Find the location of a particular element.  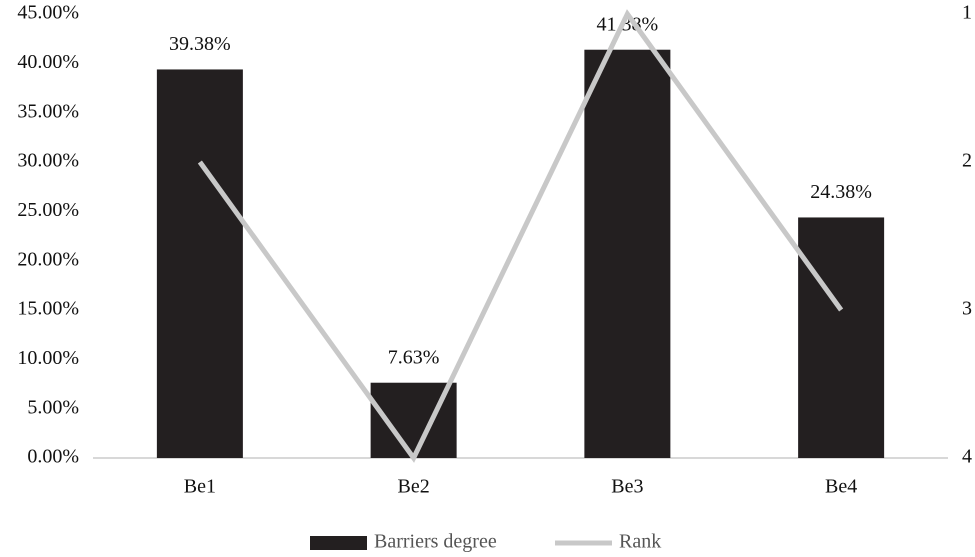

y-tick-label: 15.00% is located at coordinates (48, 309).